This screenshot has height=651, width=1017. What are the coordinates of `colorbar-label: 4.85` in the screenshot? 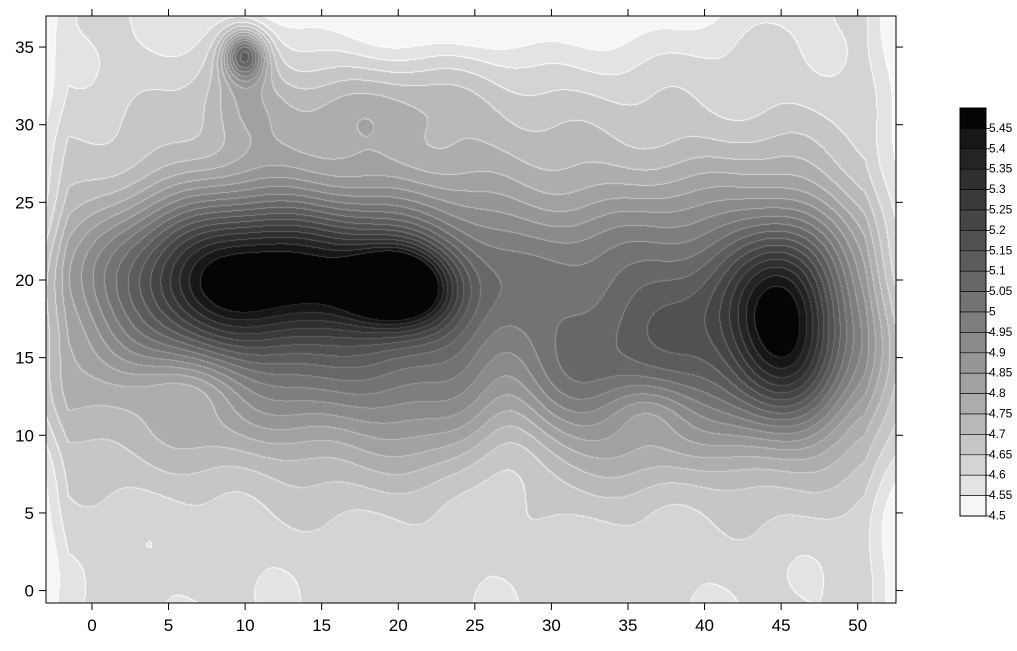 It's located at (1001, 373).